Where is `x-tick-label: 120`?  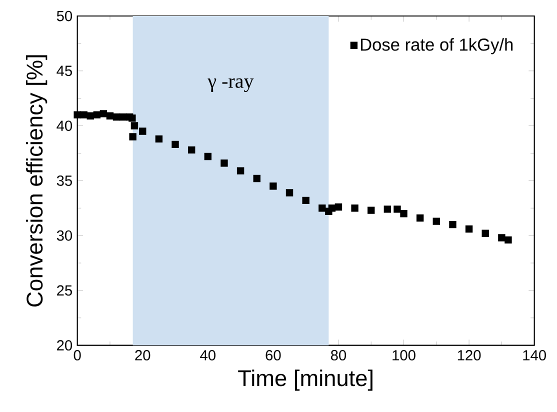 x-tick-label: 120 is located at coordinates (469, 355).